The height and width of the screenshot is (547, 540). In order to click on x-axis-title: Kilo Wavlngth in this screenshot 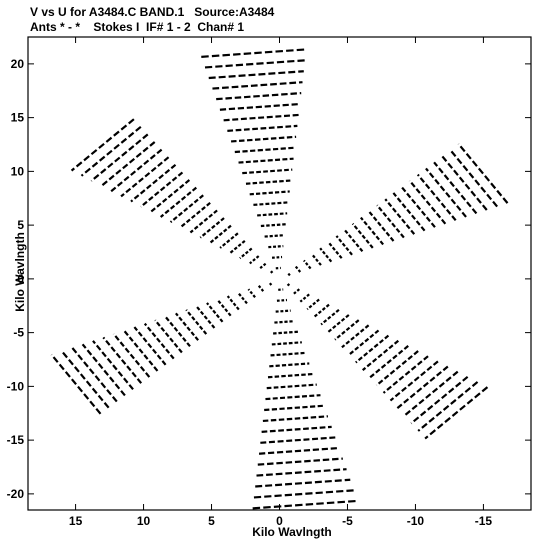, I will do `click(292, 532)`.